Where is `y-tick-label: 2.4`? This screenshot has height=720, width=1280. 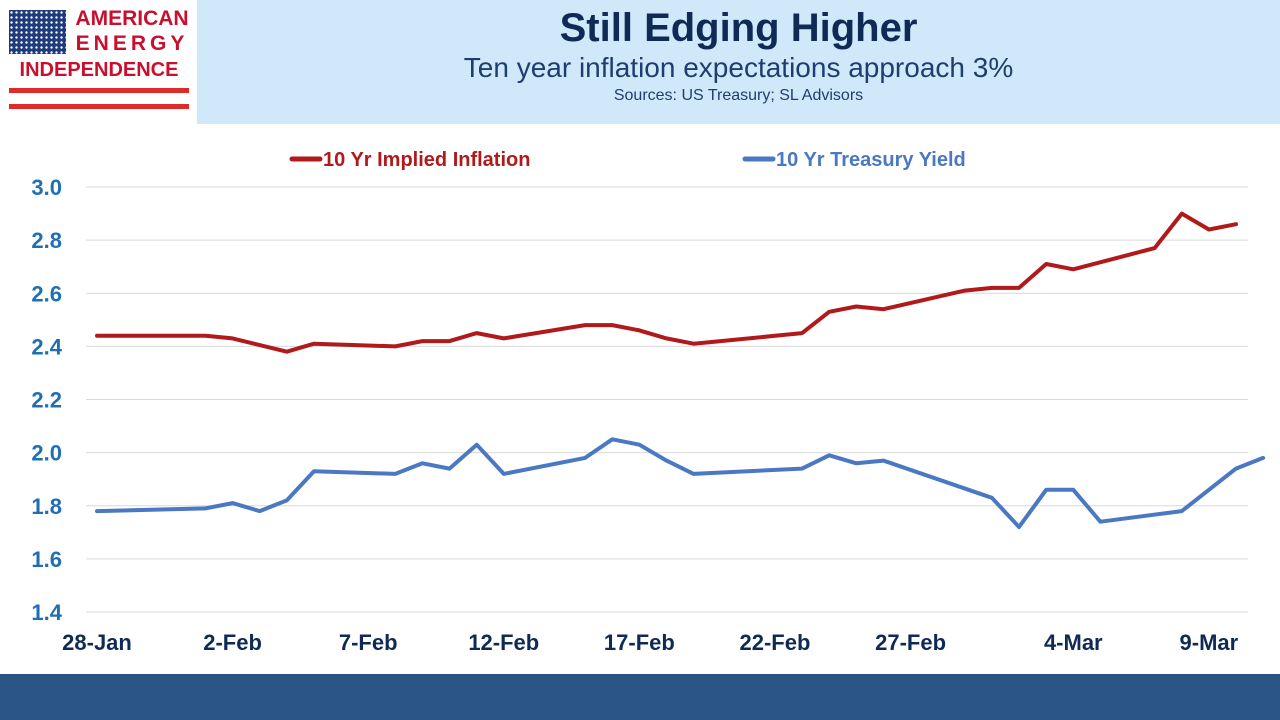 y-tick-label: 2.4 is located at coordinates (46, 346).